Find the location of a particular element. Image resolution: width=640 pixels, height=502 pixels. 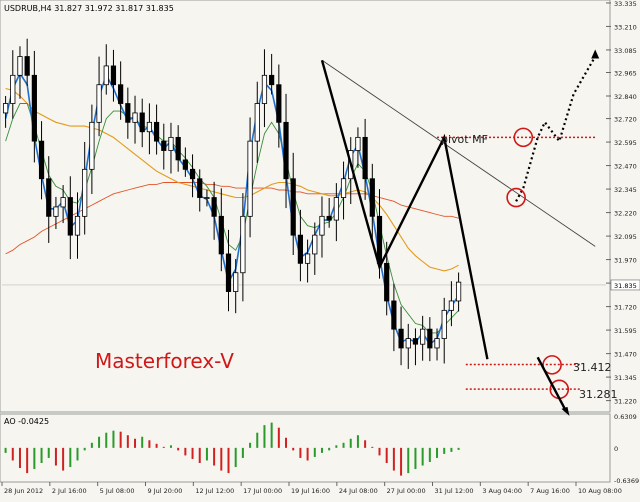

down-arrow-head is located at coordinates (565, 411).